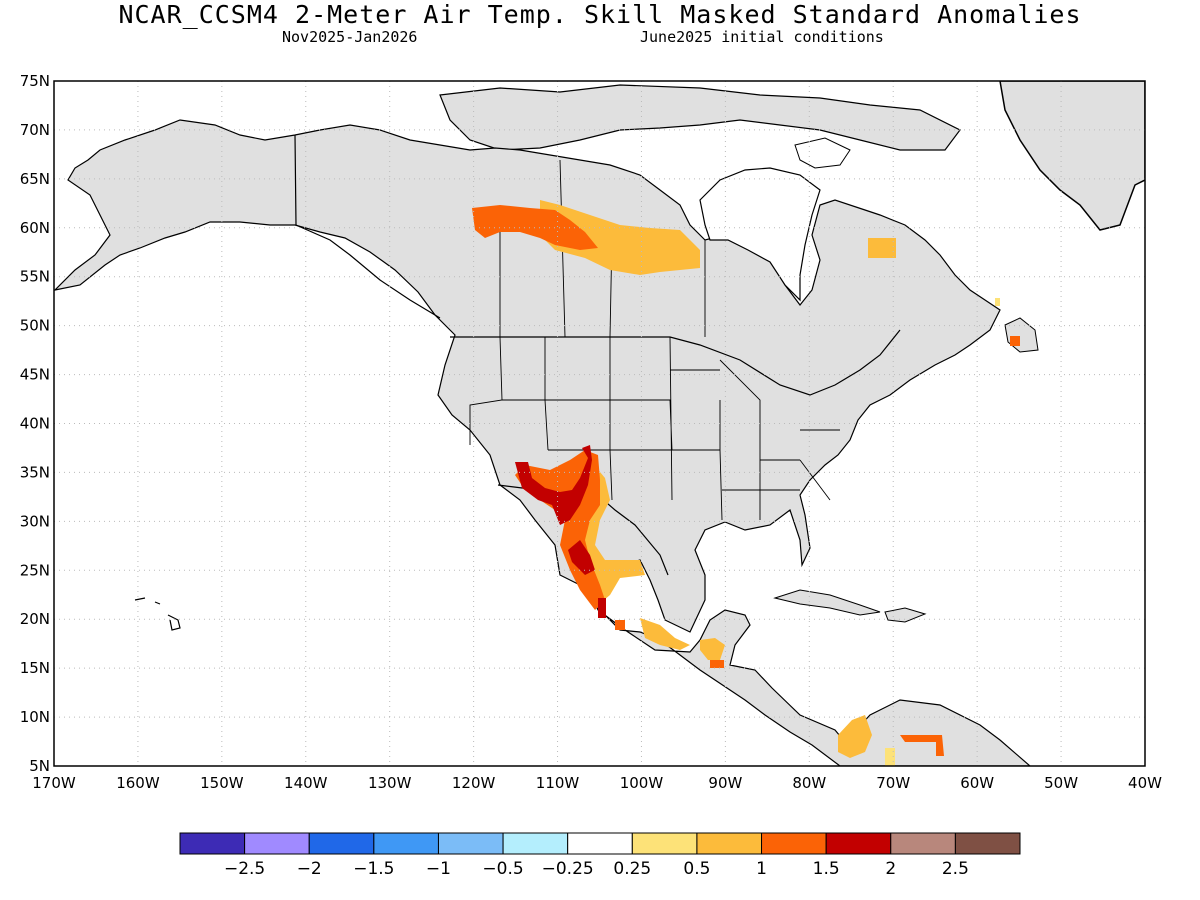 The image size is (1200, 900). Describe the element at coordinates (1072, 156) in the screenshot. I see `greenland-land` at that location.